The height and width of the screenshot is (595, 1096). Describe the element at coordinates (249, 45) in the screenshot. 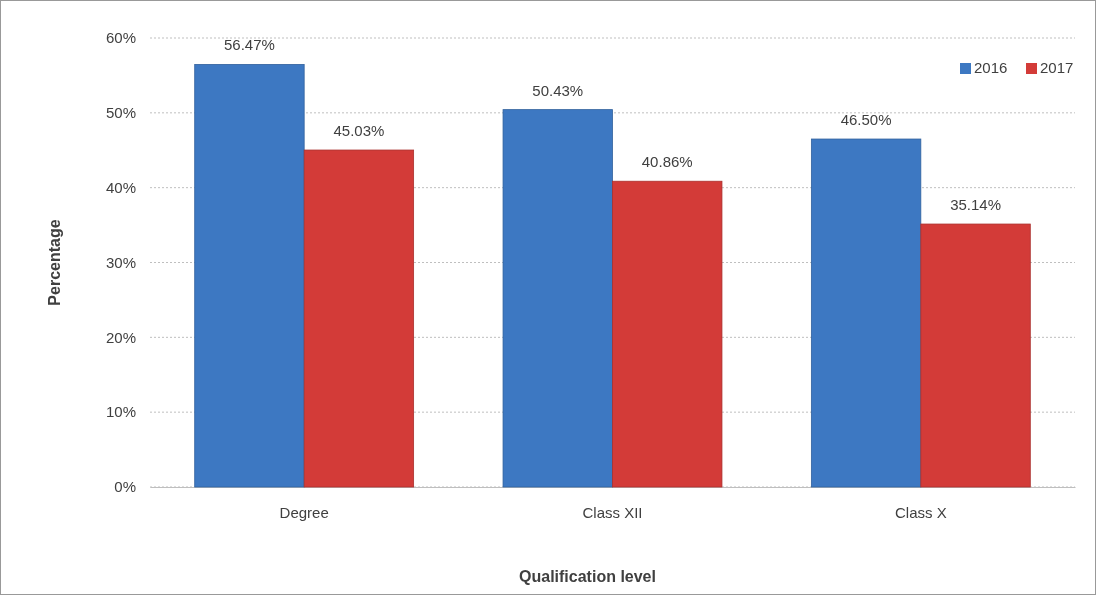

I see `data-label: 56.47%` at that location.